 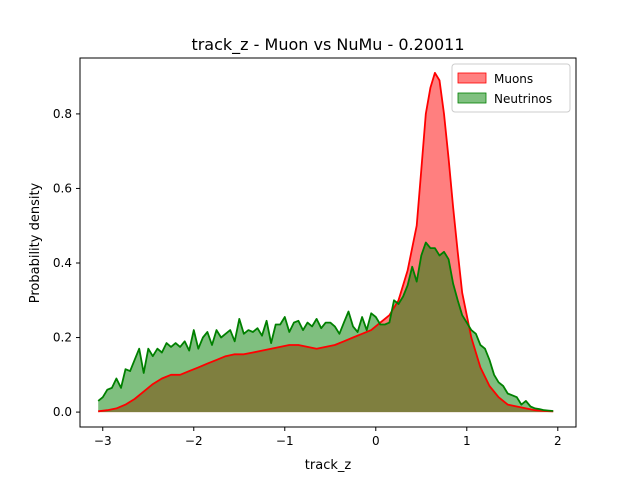 What do you see at coordinates (62, 188) in the screenshot?
I see `y-tick-label: 0.6` at bounding box center [62, 188].